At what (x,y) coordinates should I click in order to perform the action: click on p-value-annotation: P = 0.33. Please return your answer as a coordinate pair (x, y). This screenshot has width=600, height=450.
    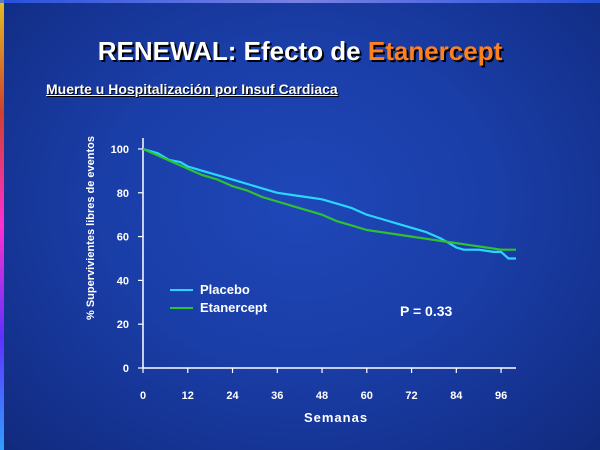
    Looking at the image, I should click on (426, 311).